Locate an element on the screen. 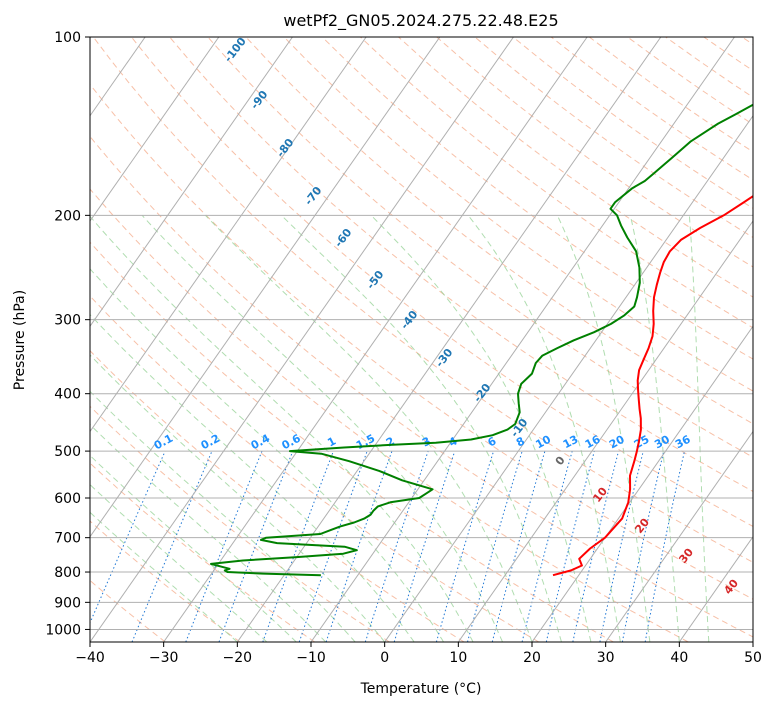  mixing-ratio-label: 0.2 is located at coordinates (210, 442).